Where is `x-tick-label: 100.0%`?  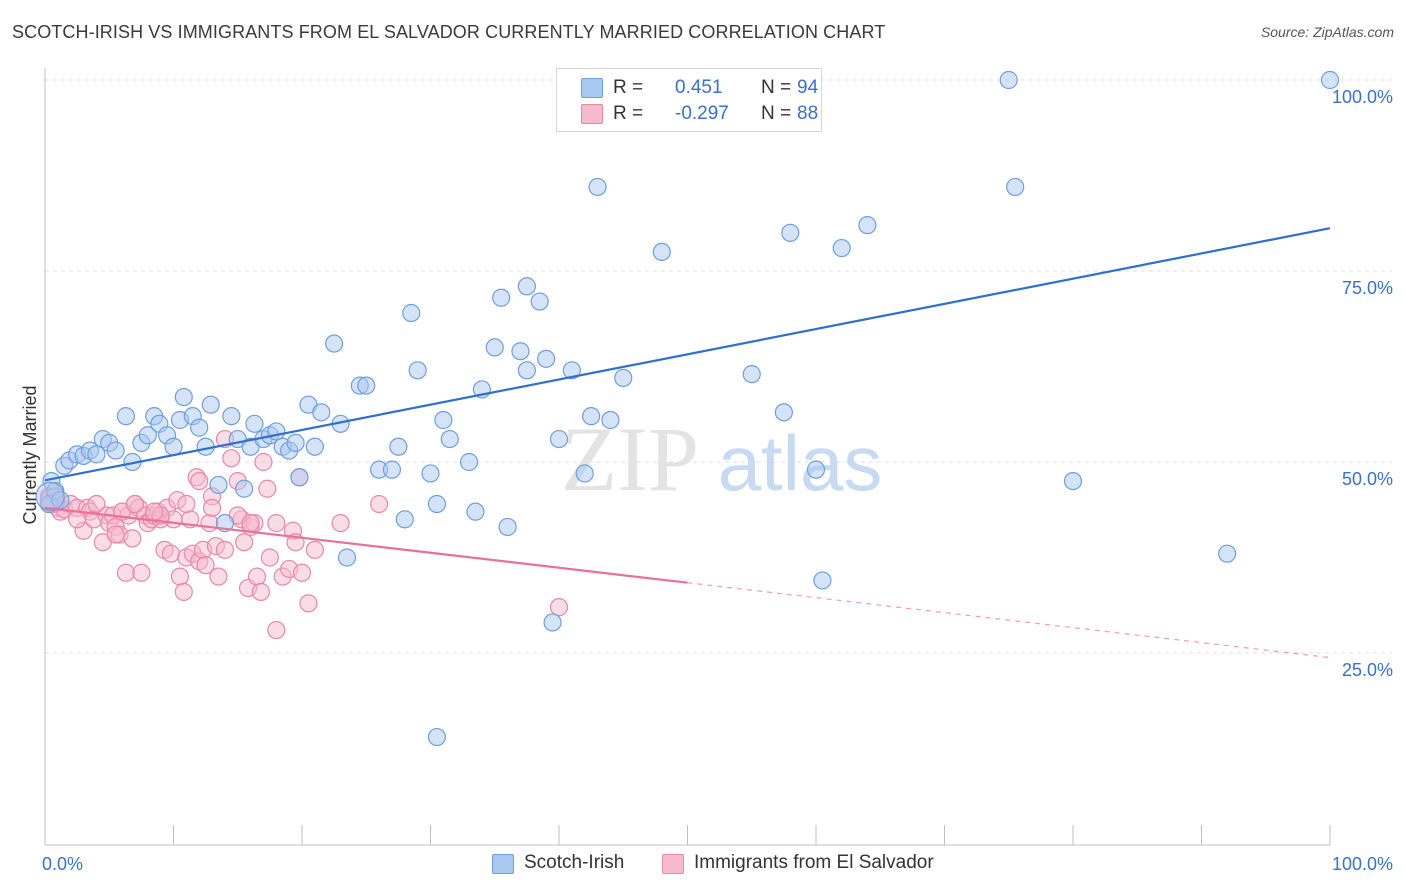
x-tick-label: 100.0% is located at coordinates (1362, 864).